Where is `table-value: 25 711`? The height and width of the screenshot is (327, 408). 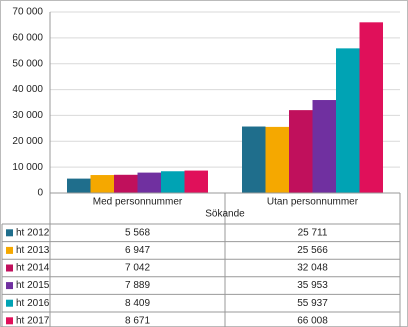 table-value: 25 711 is located at coordinates (313, 232).